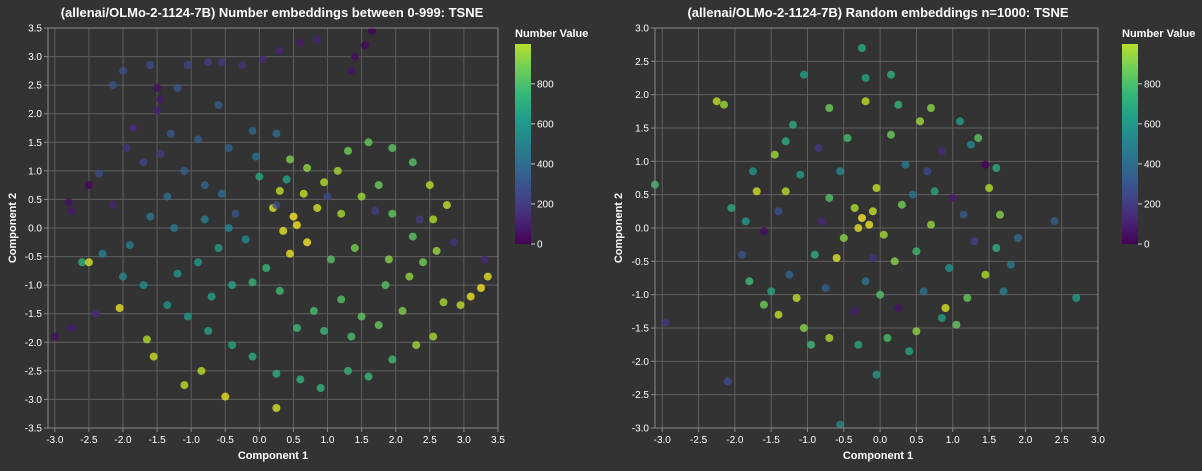  I want to click on y-tick-label: -1.5, so click(34, 314).